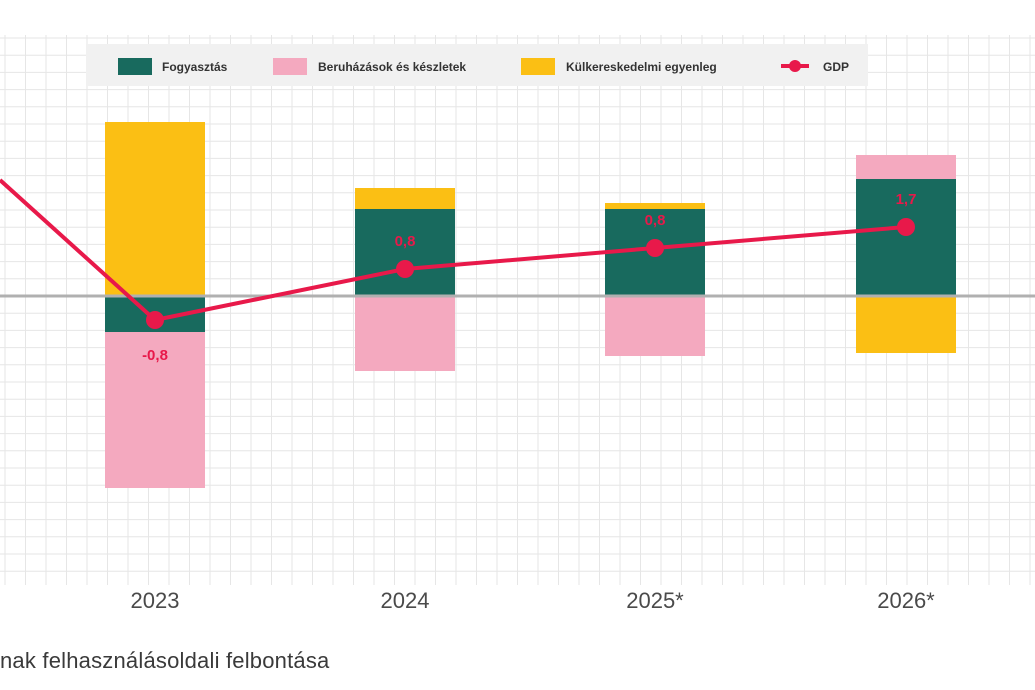 The height and width of the screenshot is (690, 1035). What do you see at coordinates (906, 237) in the screenshot?
I see `bar-1-2026` at bounding box center [906, 237].